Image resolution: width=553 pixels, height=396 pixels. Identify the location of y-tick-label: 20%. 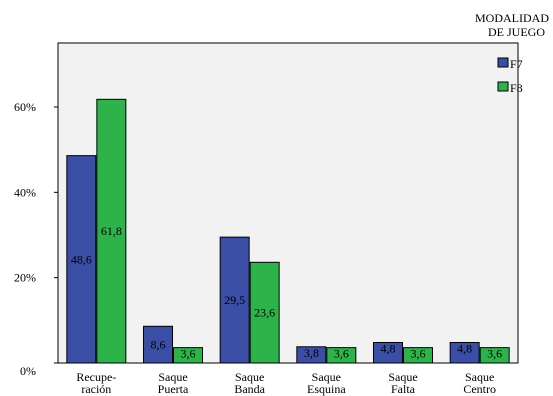
(25, 278).